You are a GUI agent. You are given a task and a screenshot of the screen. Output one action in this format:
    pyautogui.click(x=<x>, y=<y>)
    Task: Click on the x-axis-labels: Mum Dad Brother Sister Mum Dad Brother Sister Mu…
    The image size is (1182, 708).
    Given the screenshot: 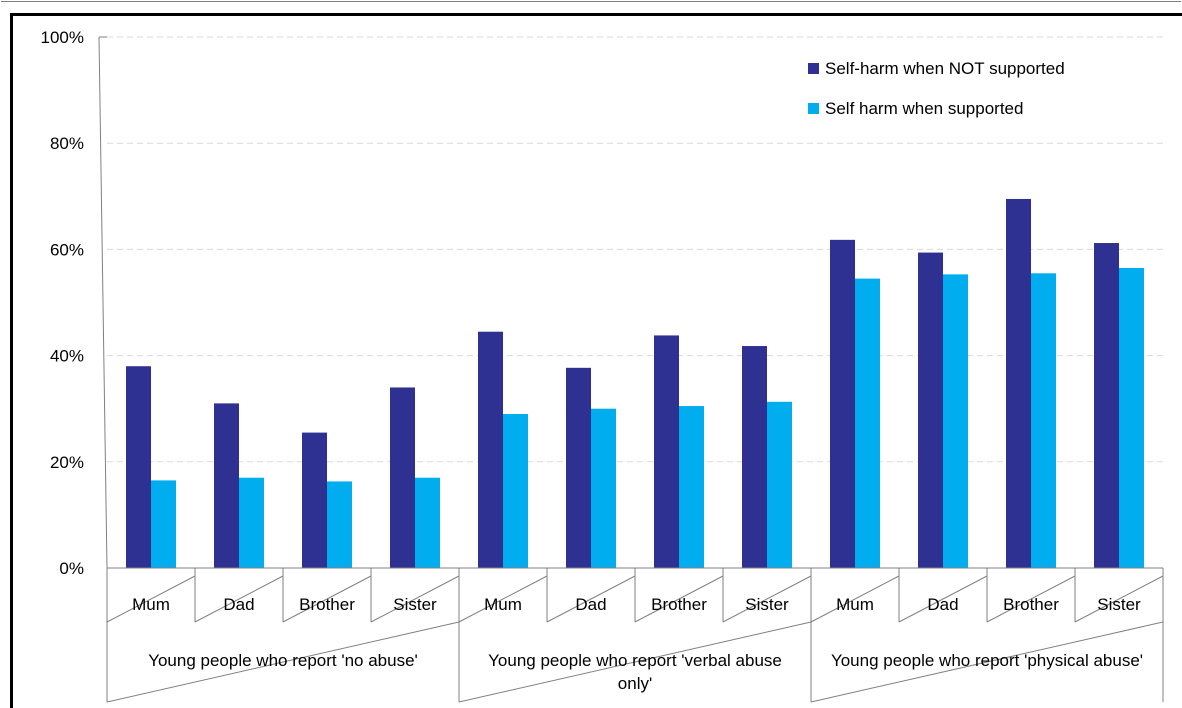 What is the action you would take?
    pyautogui.click(x=637, y=644)
    